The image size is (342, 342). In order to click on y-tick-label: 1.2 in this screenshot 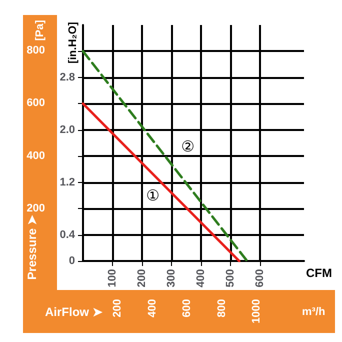, I will do `click(67, 182)`.